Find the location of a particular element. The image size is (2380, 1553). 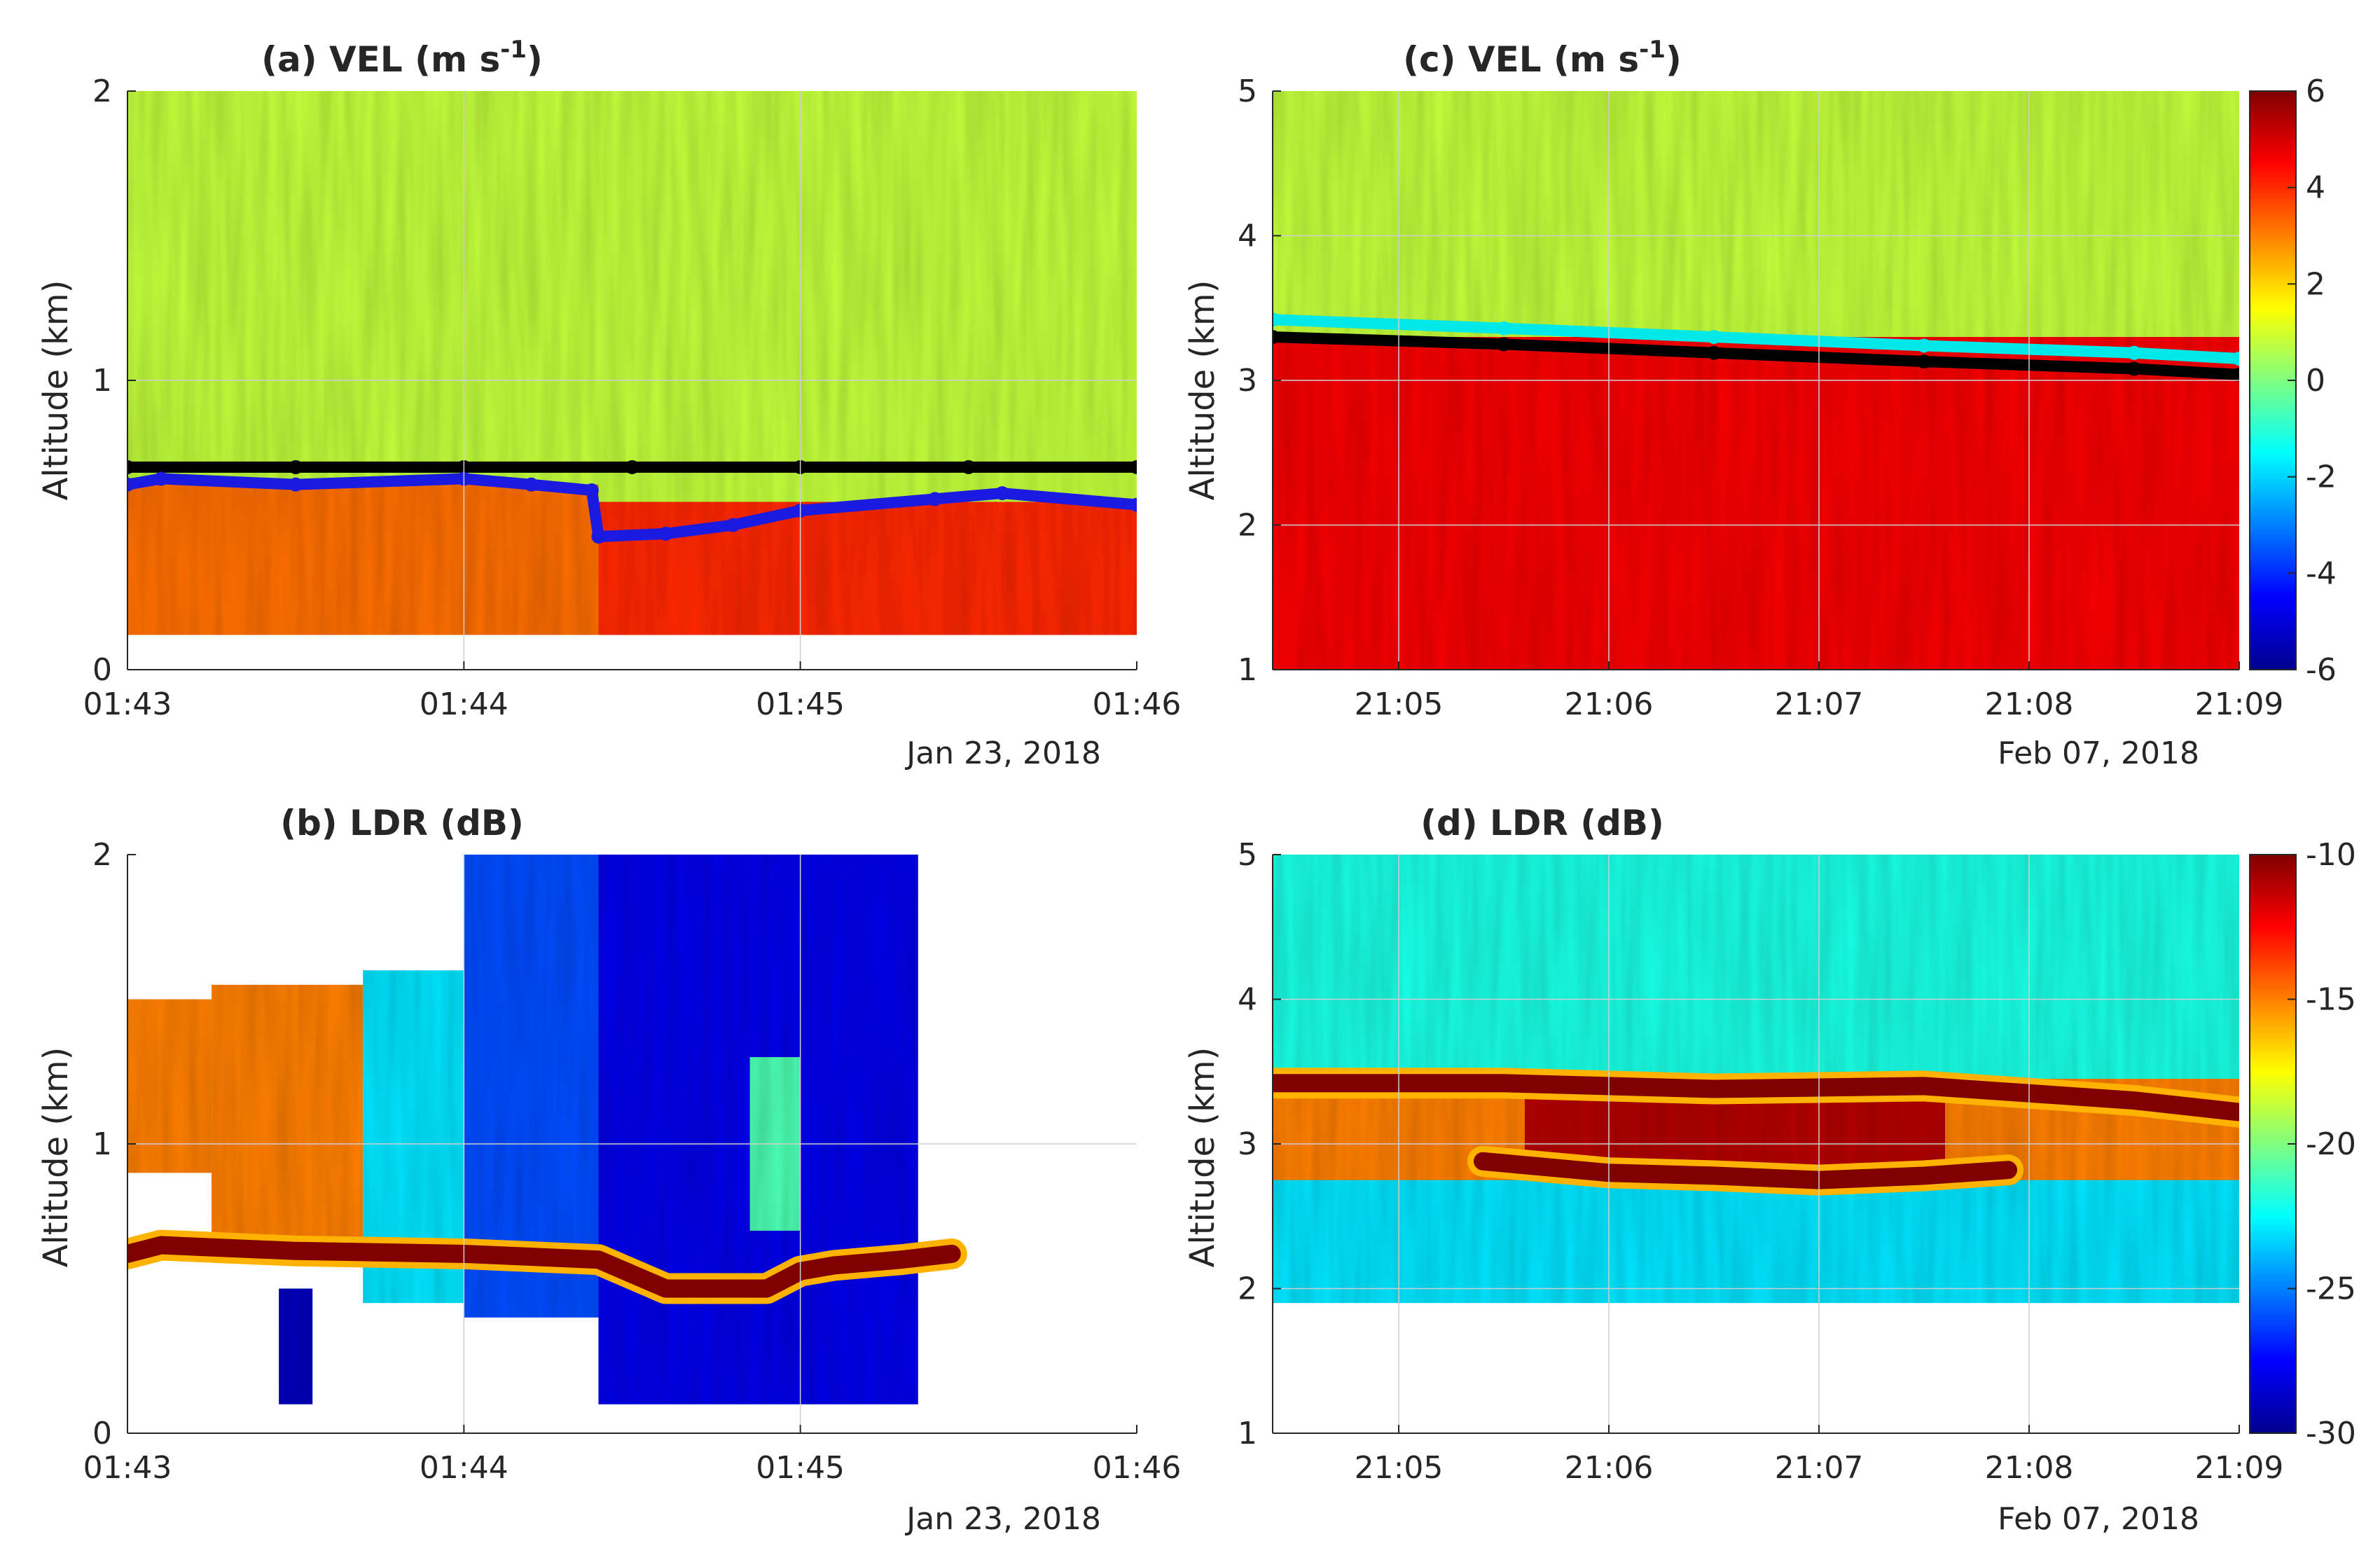

panel-b-title: (b) LDR (dB) is located at coordinates (402, 823).